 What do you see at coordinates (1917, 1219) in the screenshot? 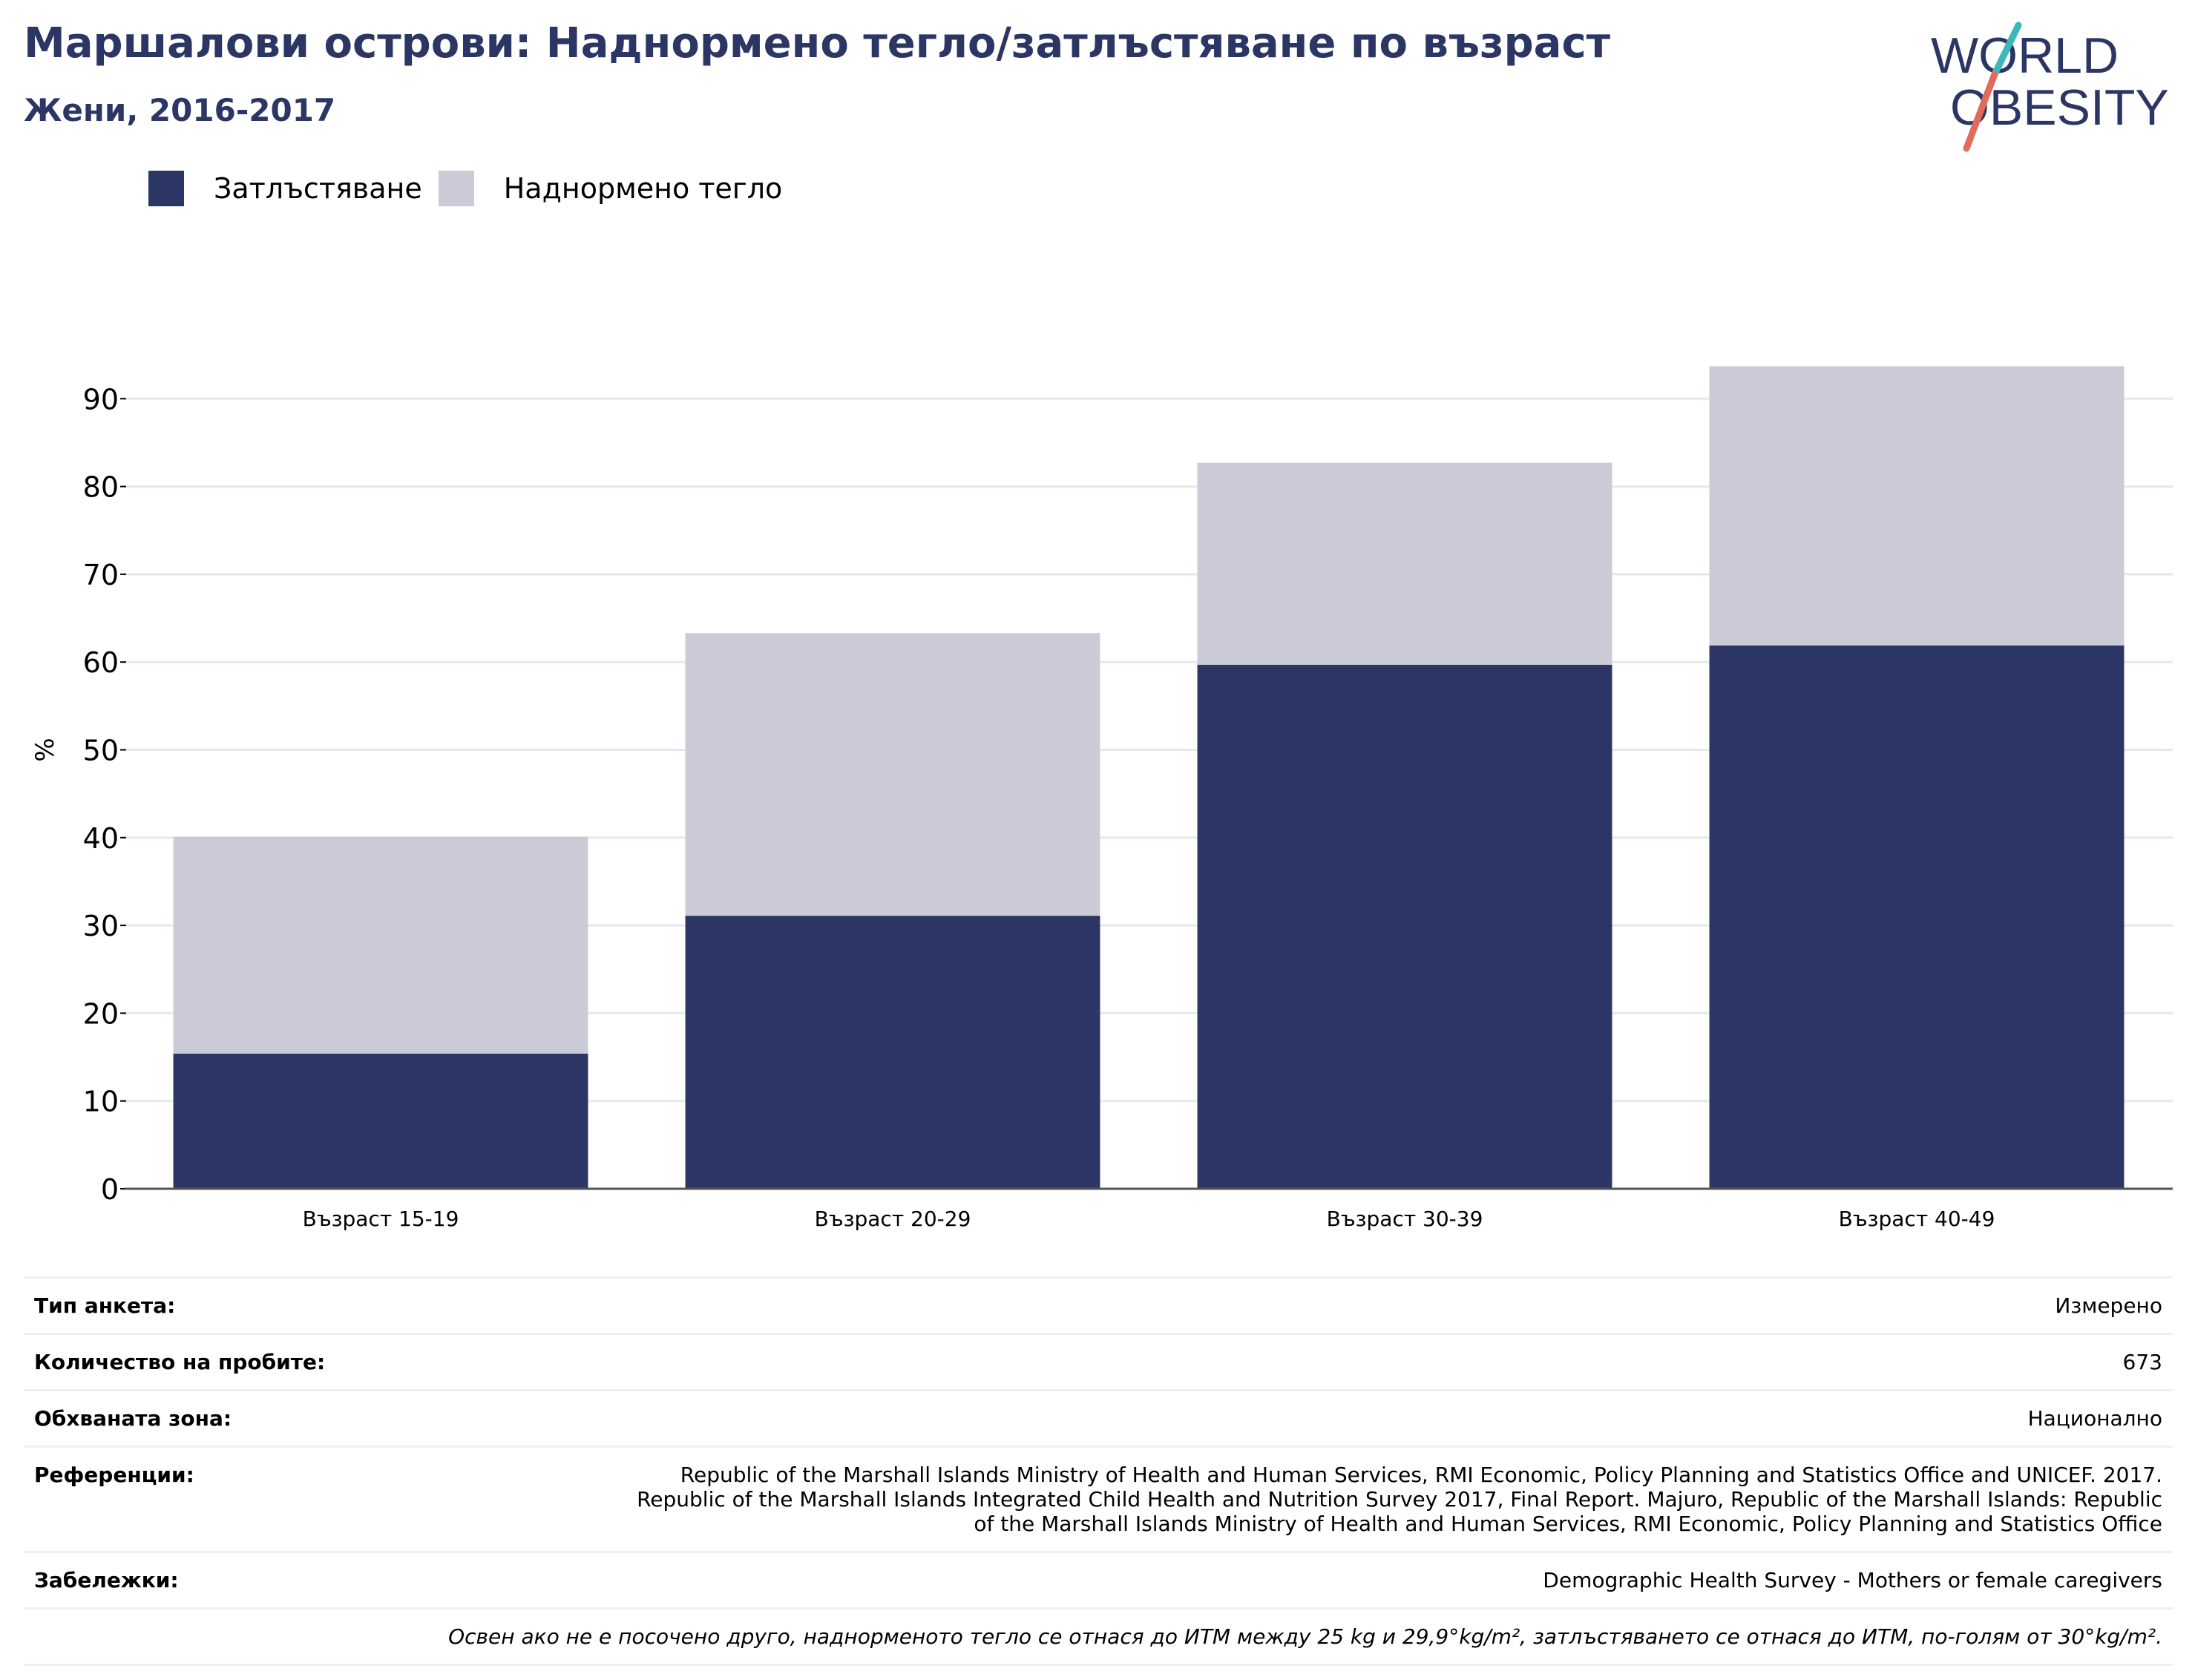
I see `x-tick-label-3: Възраст 40-49` at bounding box center [1917, 1219].